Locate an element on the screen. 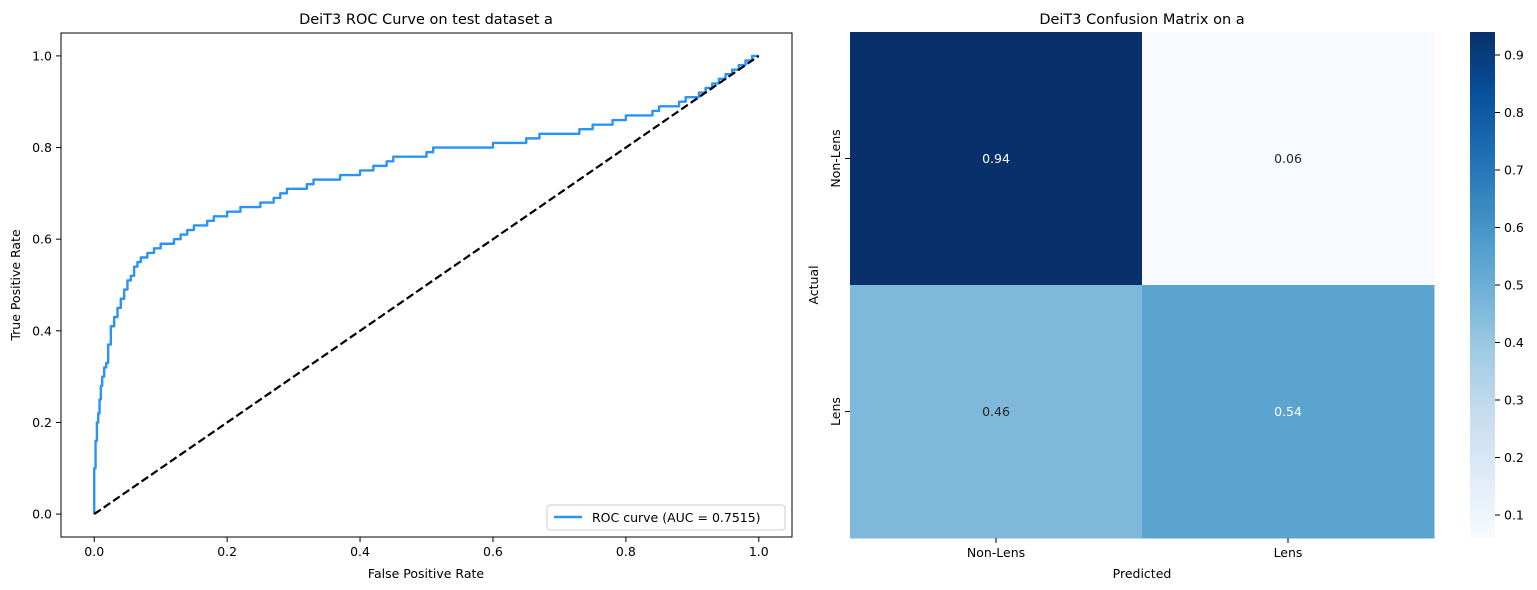 This screenshot has height=590, width=1537. roc-y-tick-label: 0.2 is located at coordinates (42, 422).